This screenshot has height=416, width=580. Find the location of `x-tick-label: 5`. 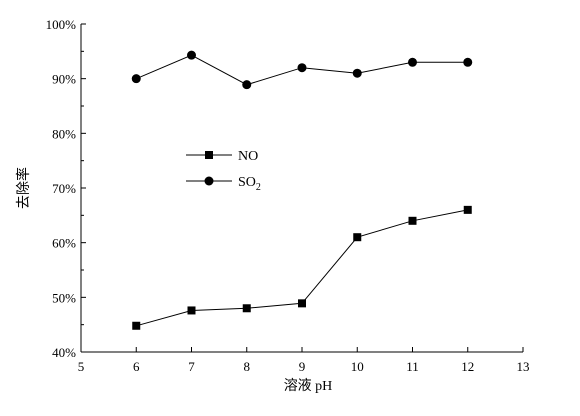

x-tick-label: 5 is located at coordinates (81, 366).